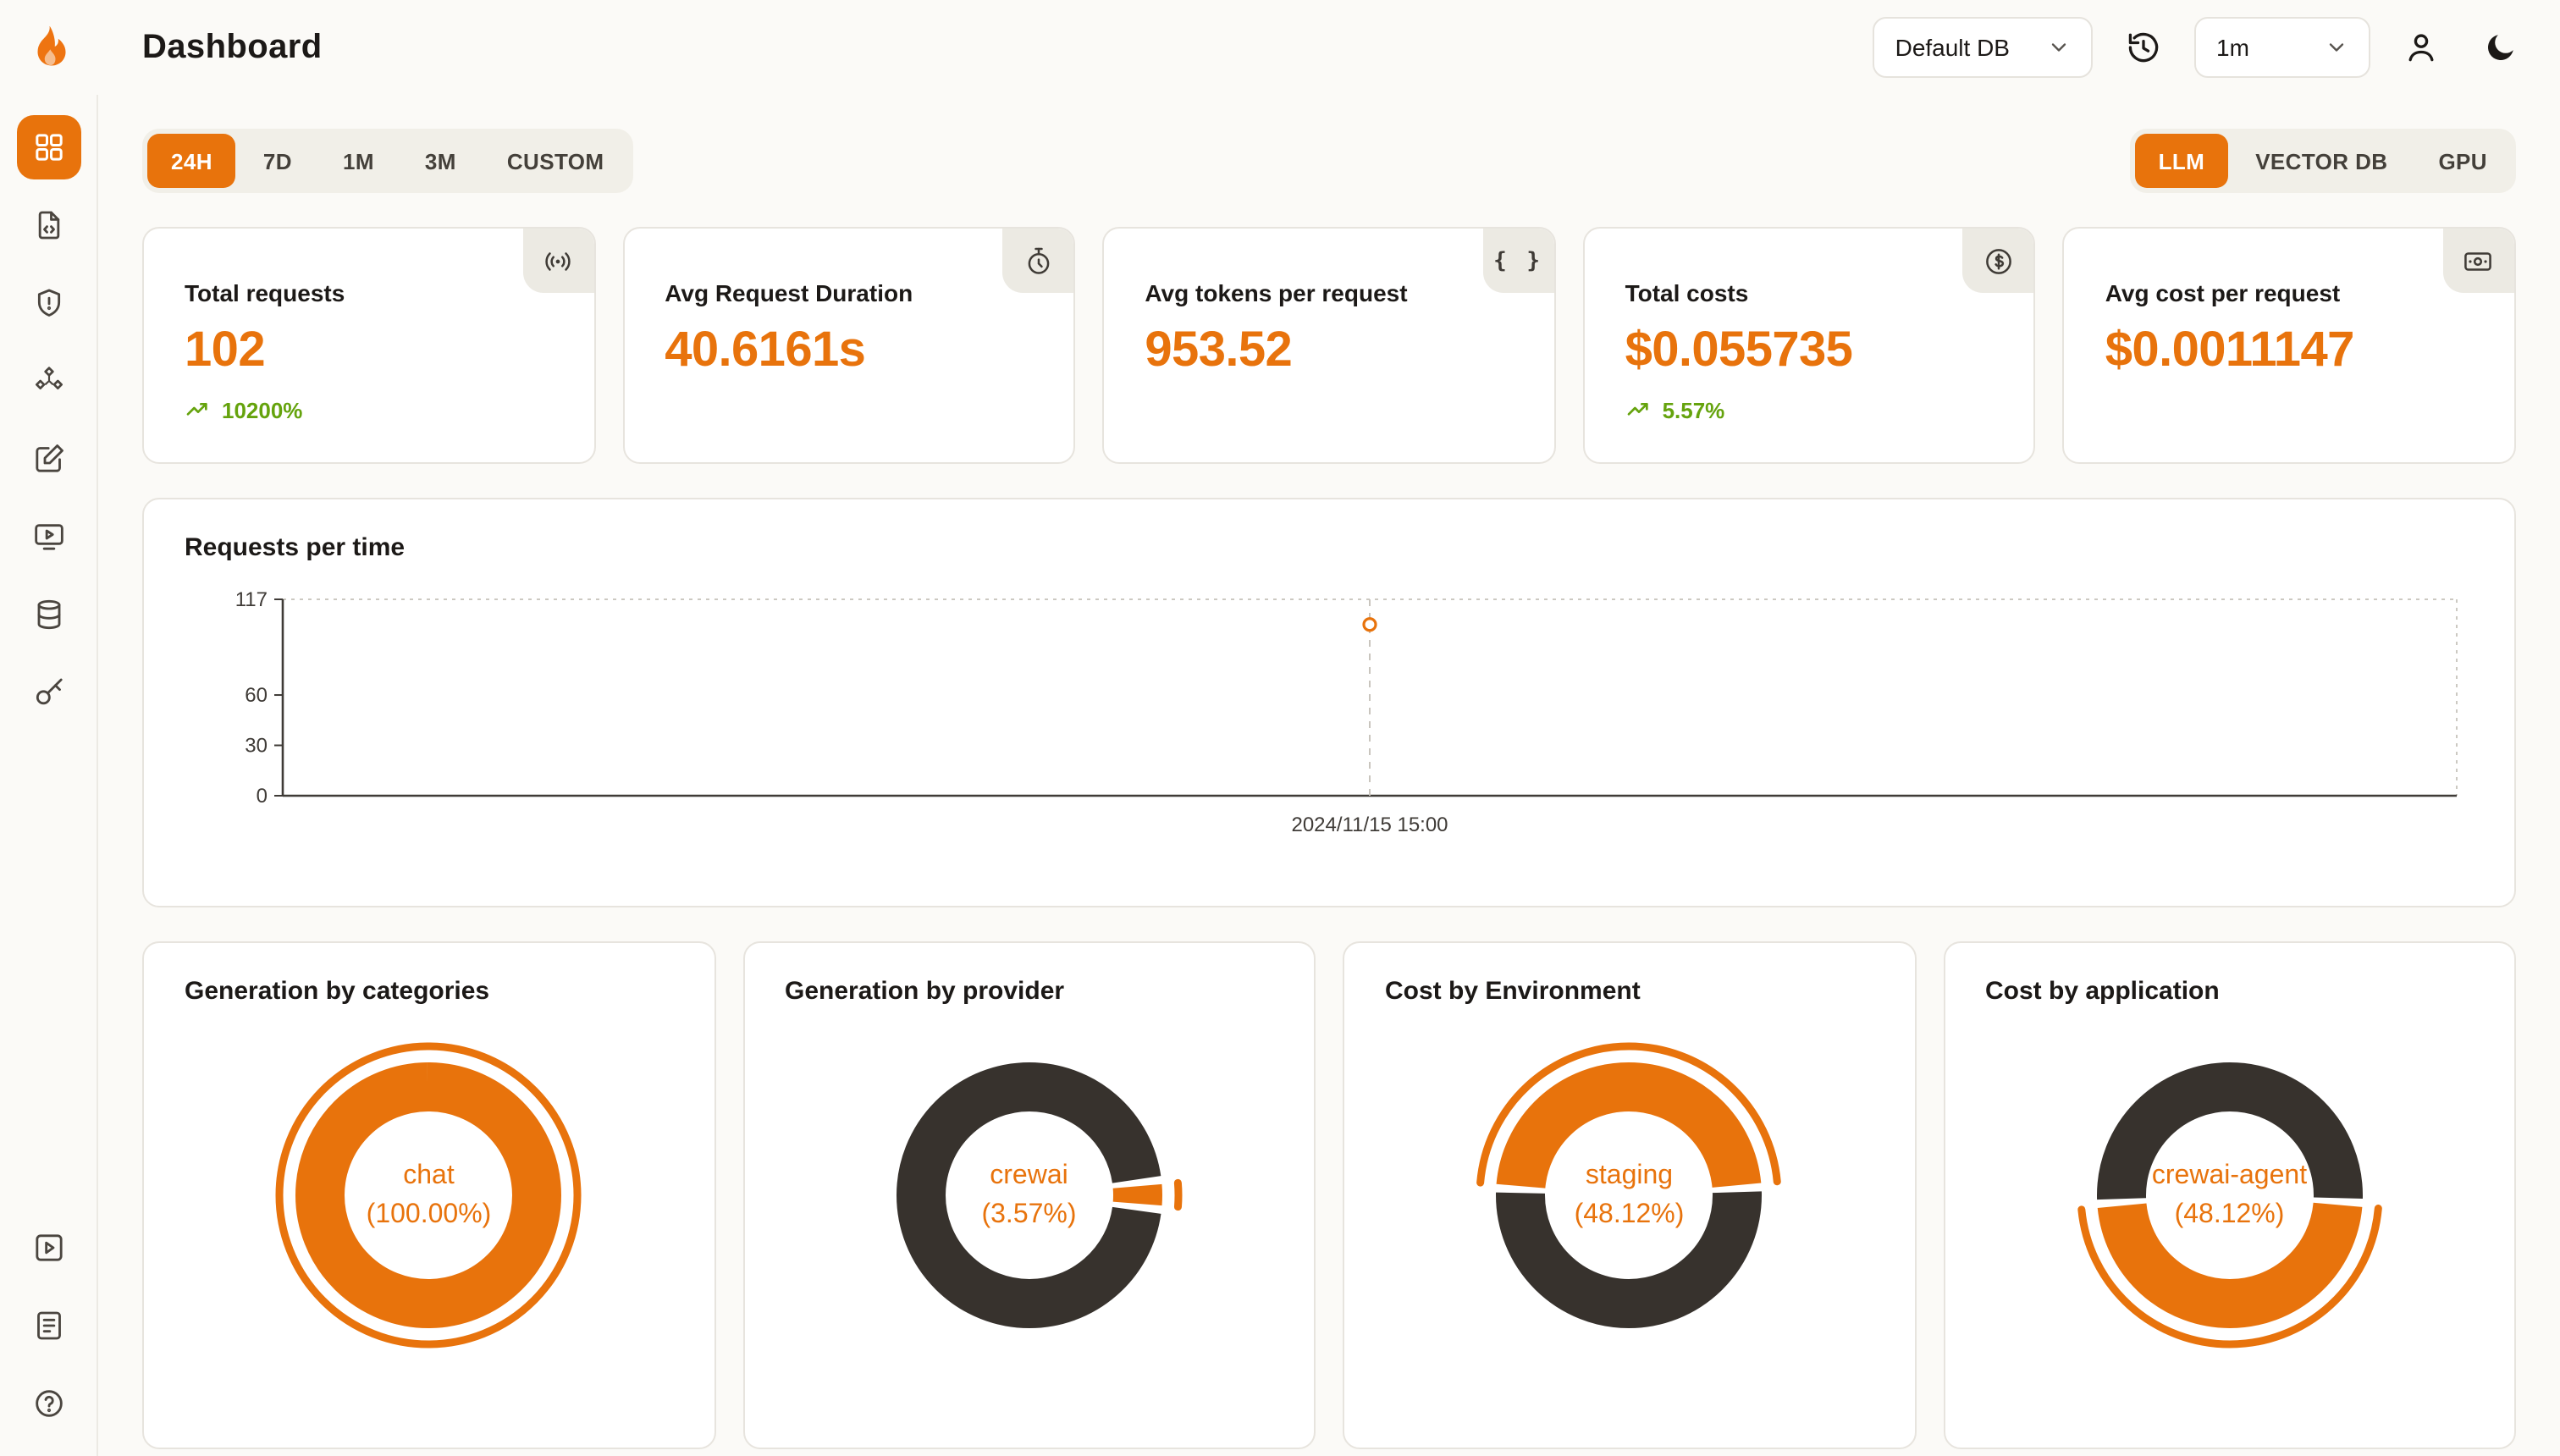 The width and height of the screenshot is (2560, 1456). I want to click on sidebar-requests-button, so click(48, 225).